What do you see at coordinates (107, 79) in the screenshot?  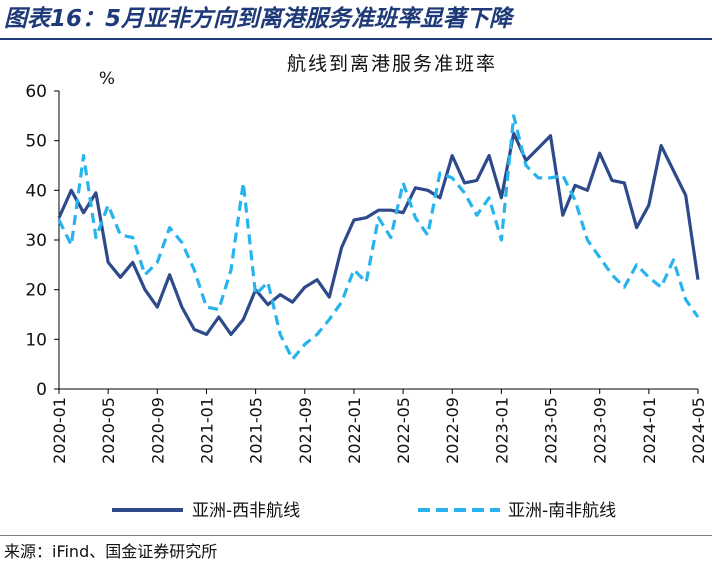 I see `y-unit-label: %` at bounding box center [107, 79].